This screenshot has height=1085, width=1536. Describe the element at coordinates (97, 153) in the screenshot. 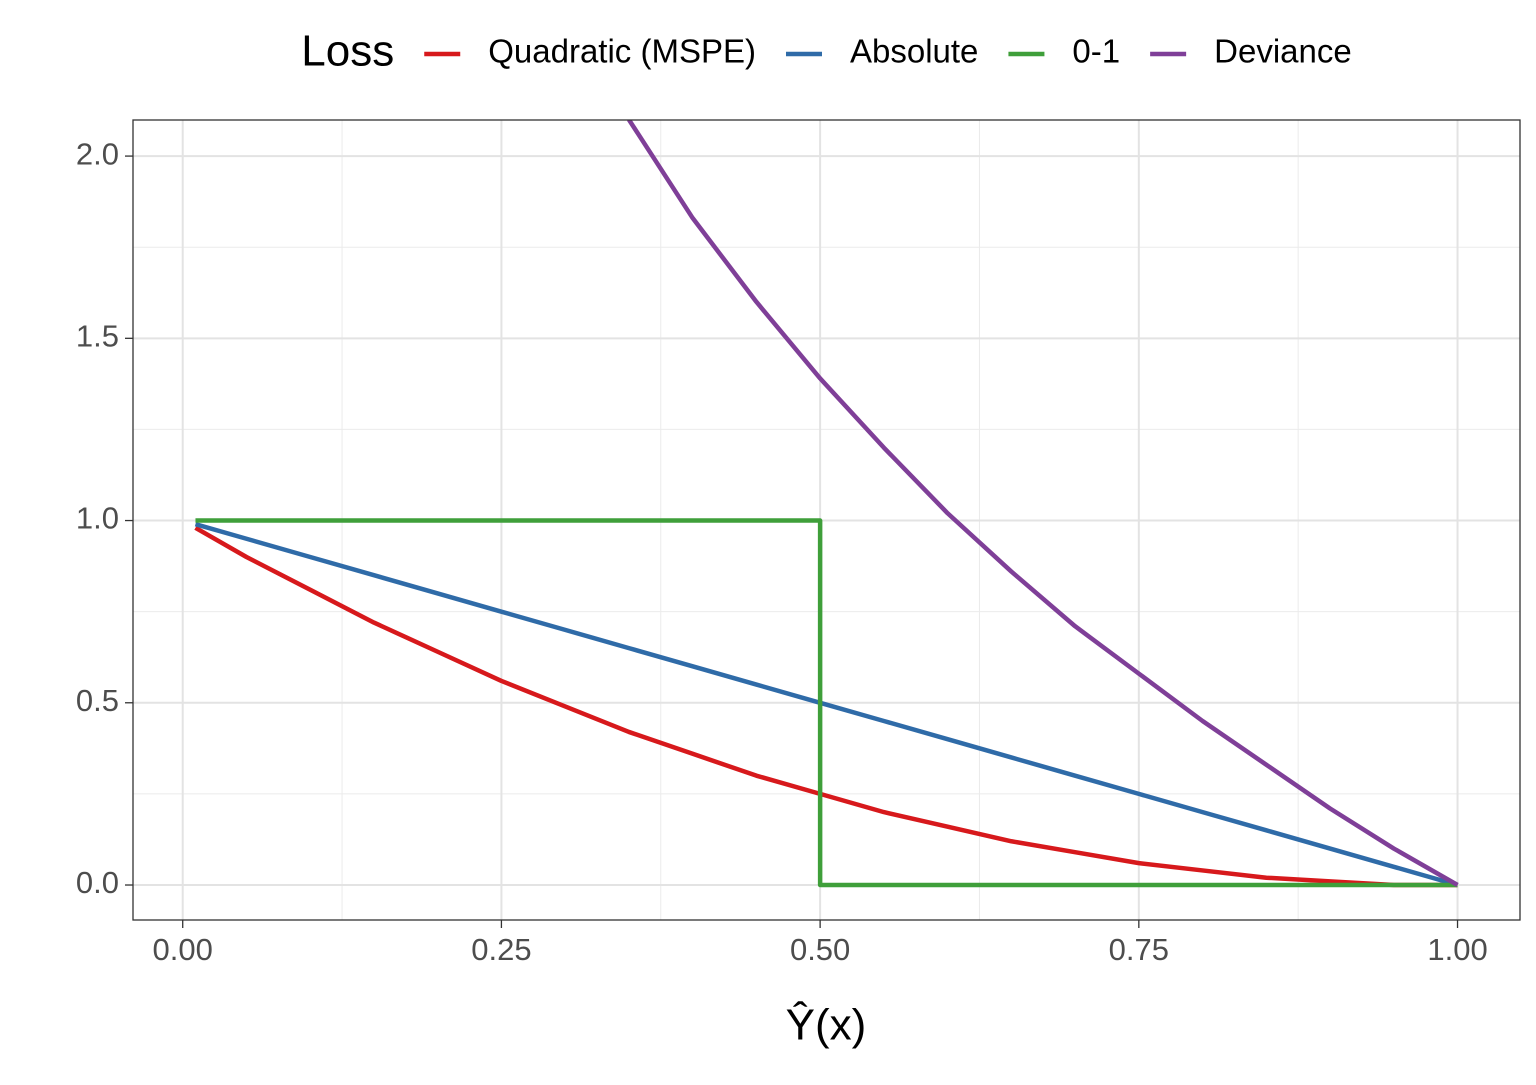

I see `y-tick-label: 2.0` at that location.